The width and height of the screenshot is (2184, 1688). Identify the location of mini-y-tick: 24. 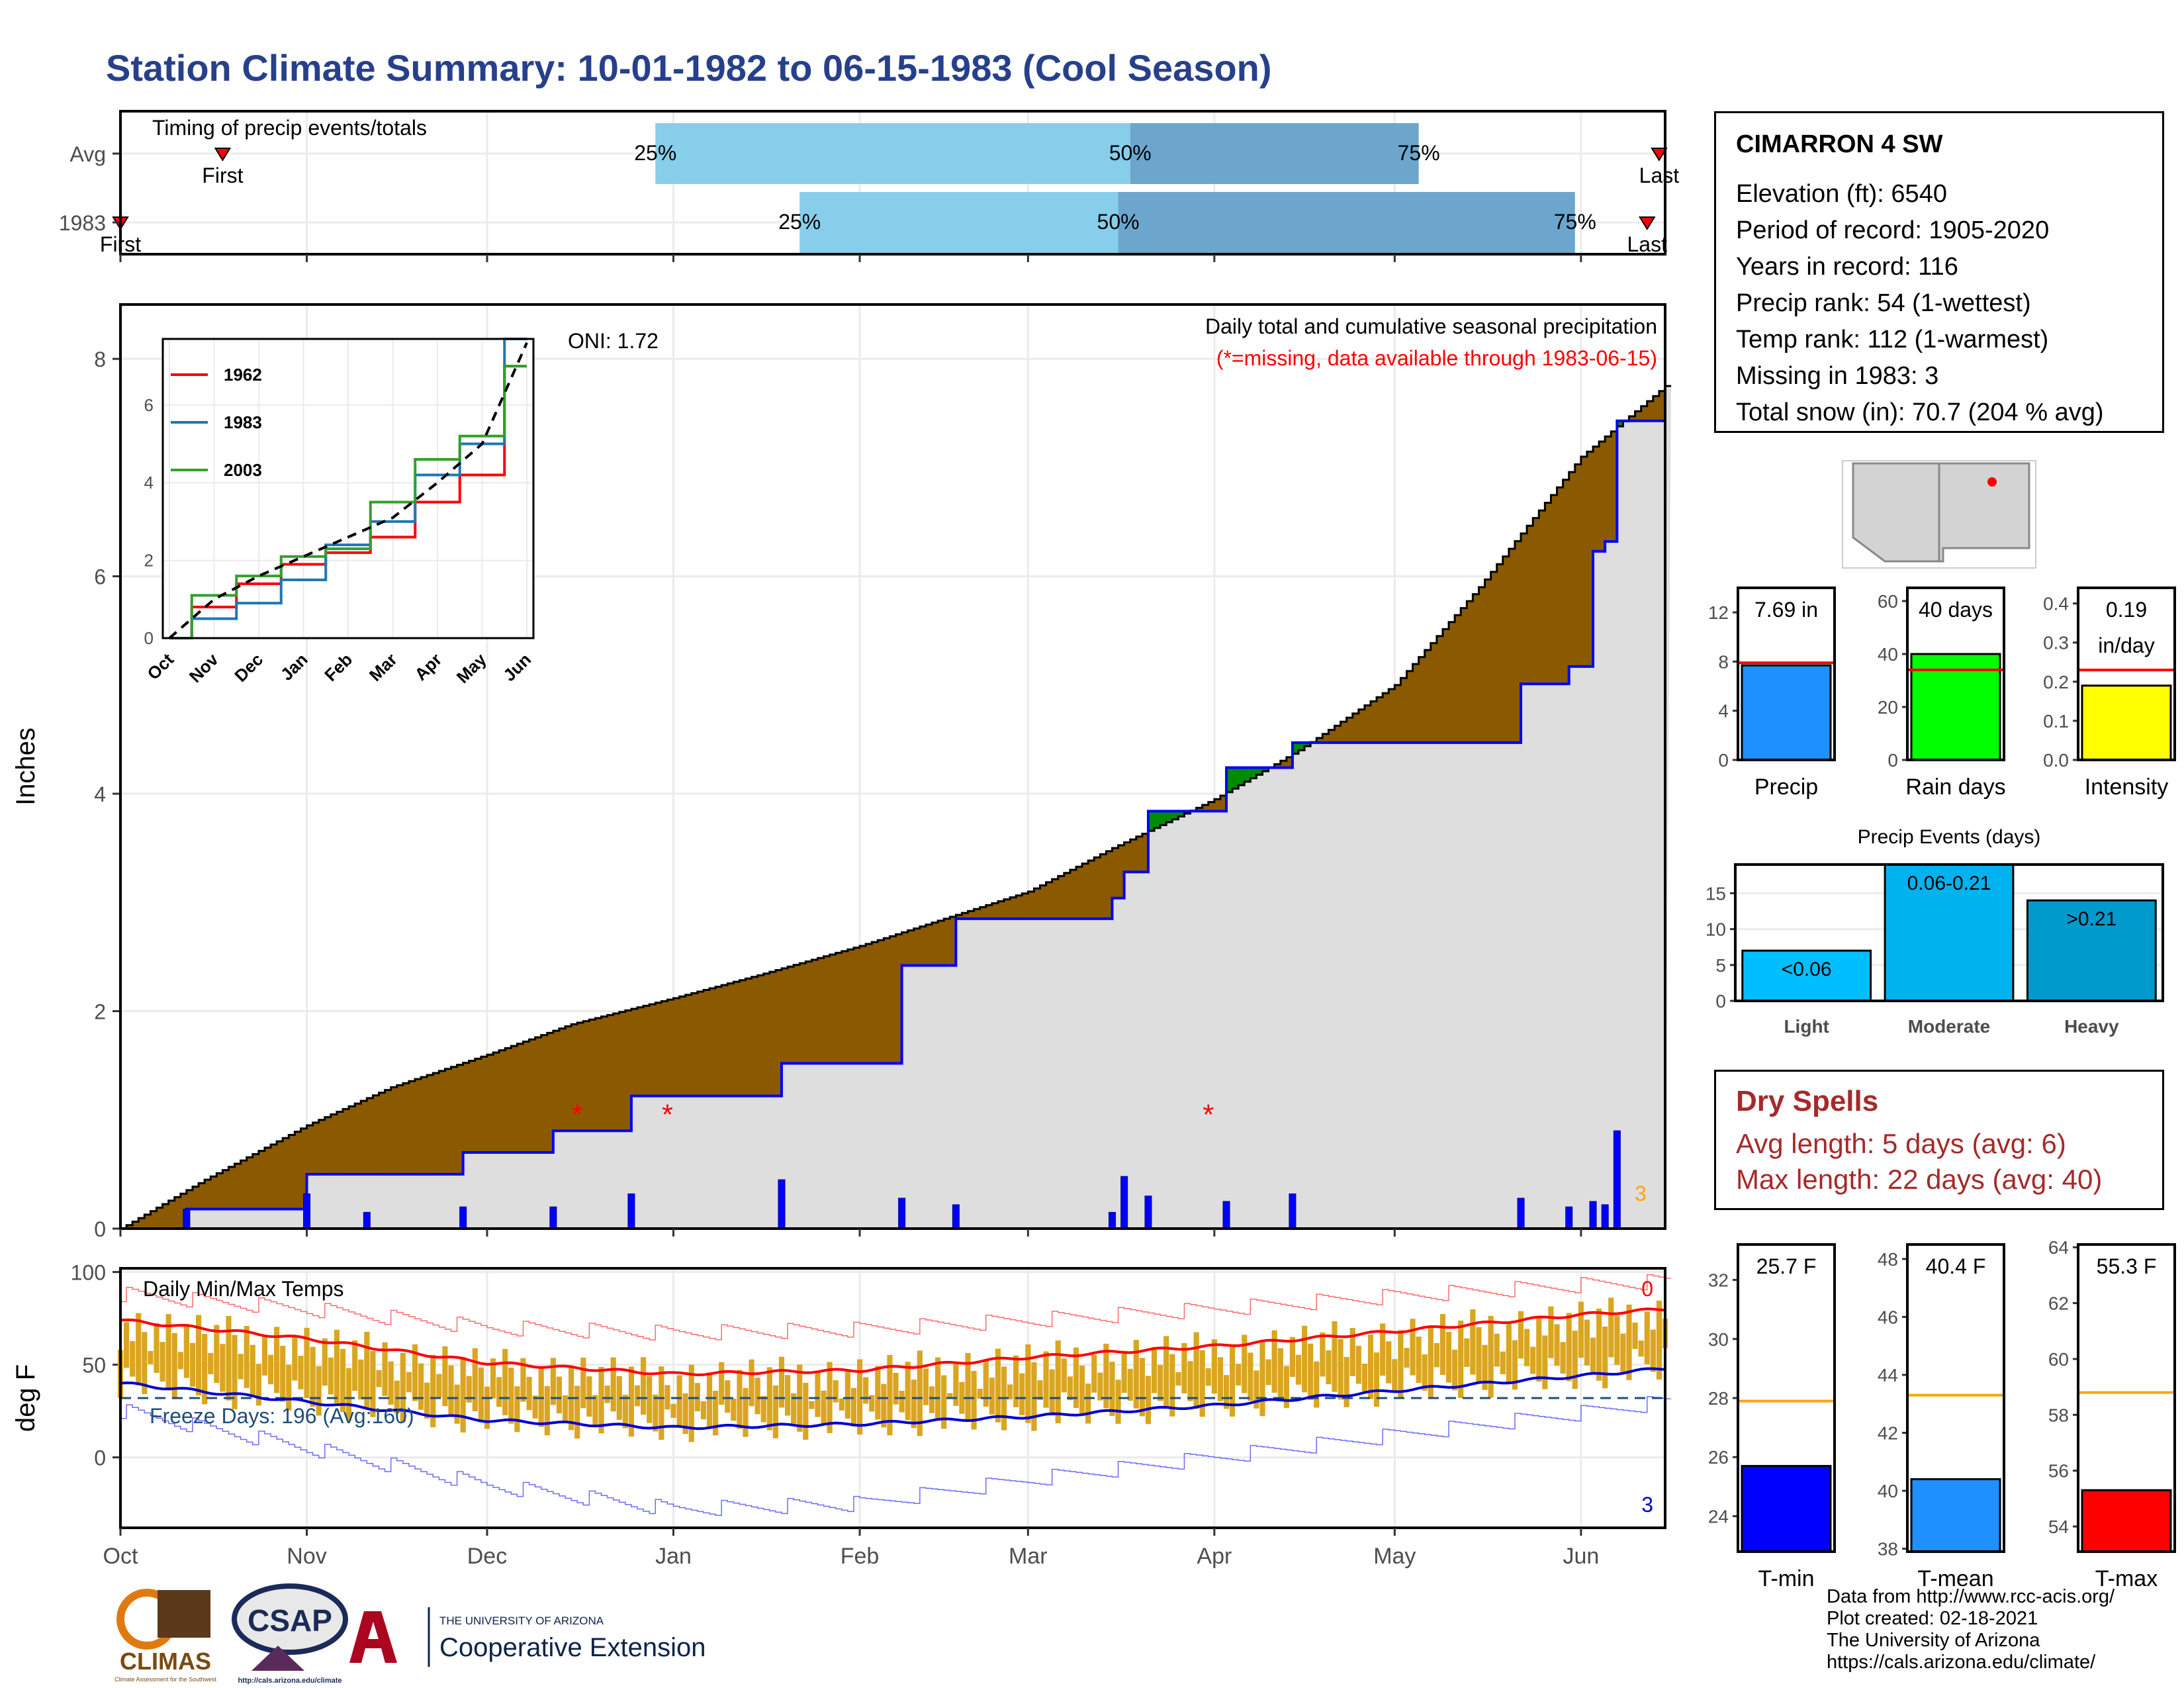
(1718, 1516).